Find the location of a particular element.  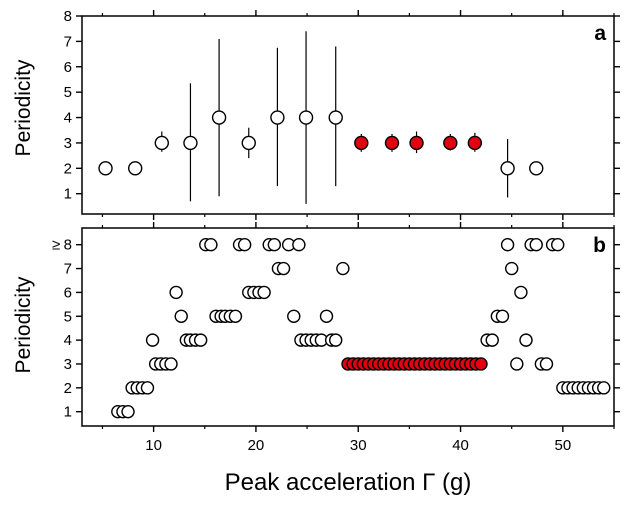

x-axis-title: Peak acceleration Γ (g) is located at coordinates (348, 482).